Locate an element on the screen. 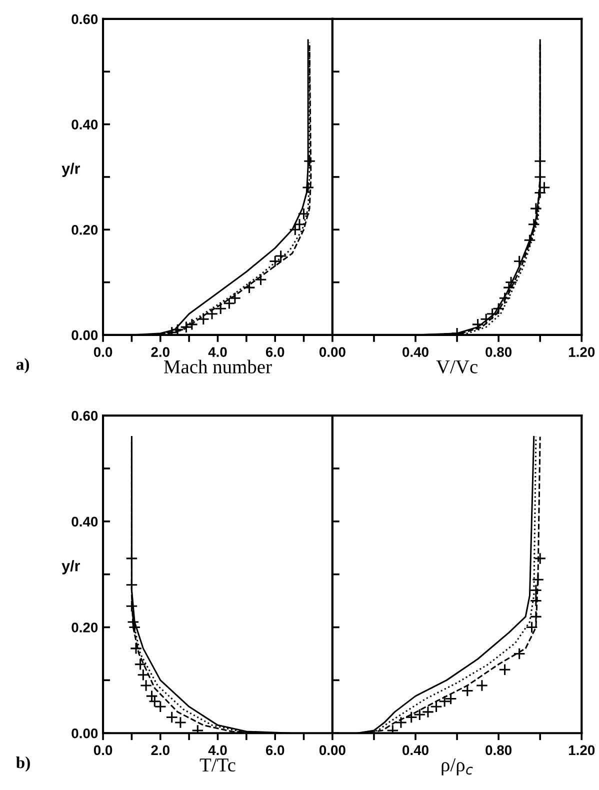 Image resolution: width=599 pixels, height=790 pixels. x-axis-title: ρ/ρ$_{c}$ is located at coordinates (457, 767).